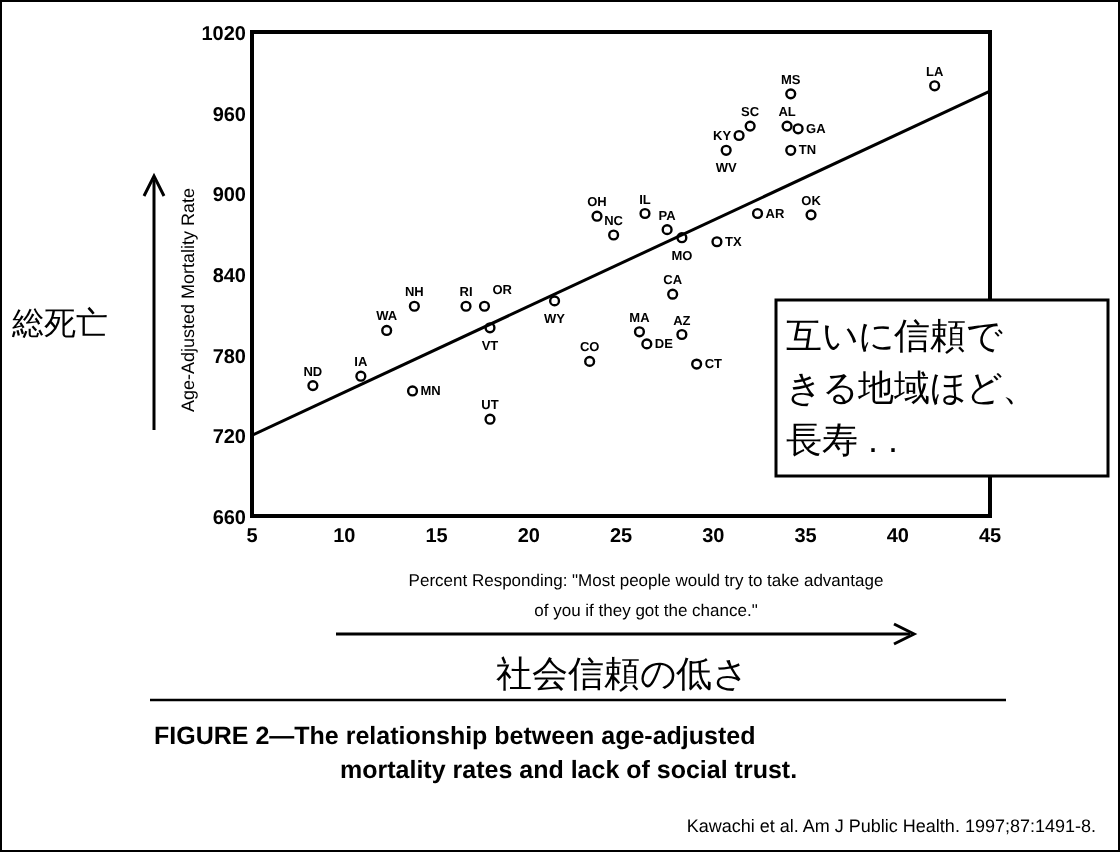 The height and width of the screenshot is (852, 1120). I want to click on x-tick-label: 35, so click(806, 537).